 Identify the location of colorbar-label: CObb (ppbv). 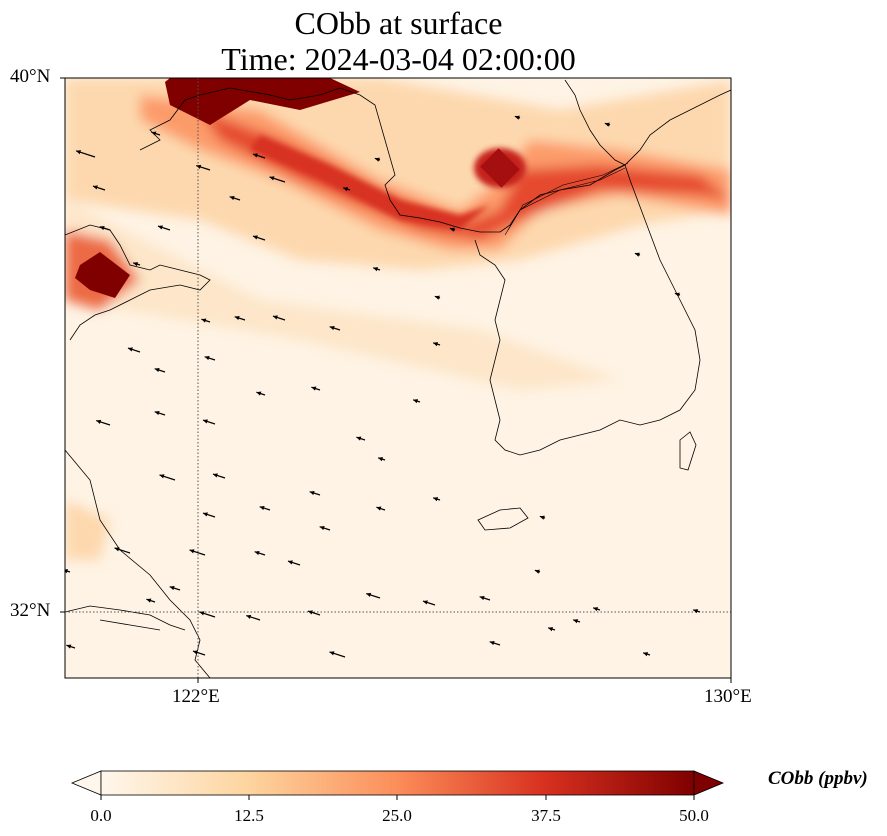
(818, 778).